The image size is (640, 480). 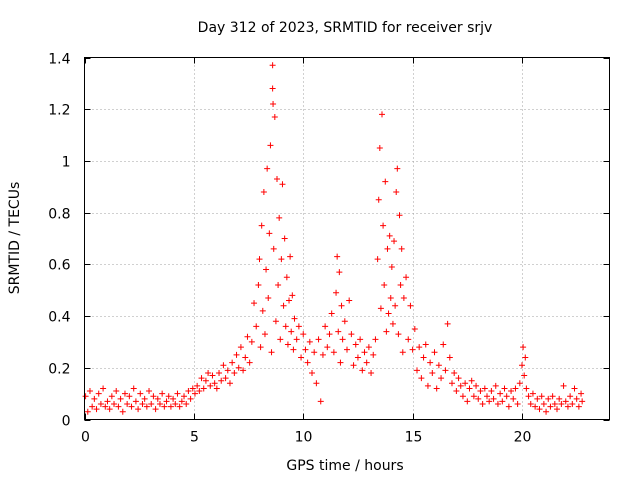 What do you see at coordinates (414, 438) in the screenshot?
I see `x-tick-label: 15` at bounding box center [414, 438].